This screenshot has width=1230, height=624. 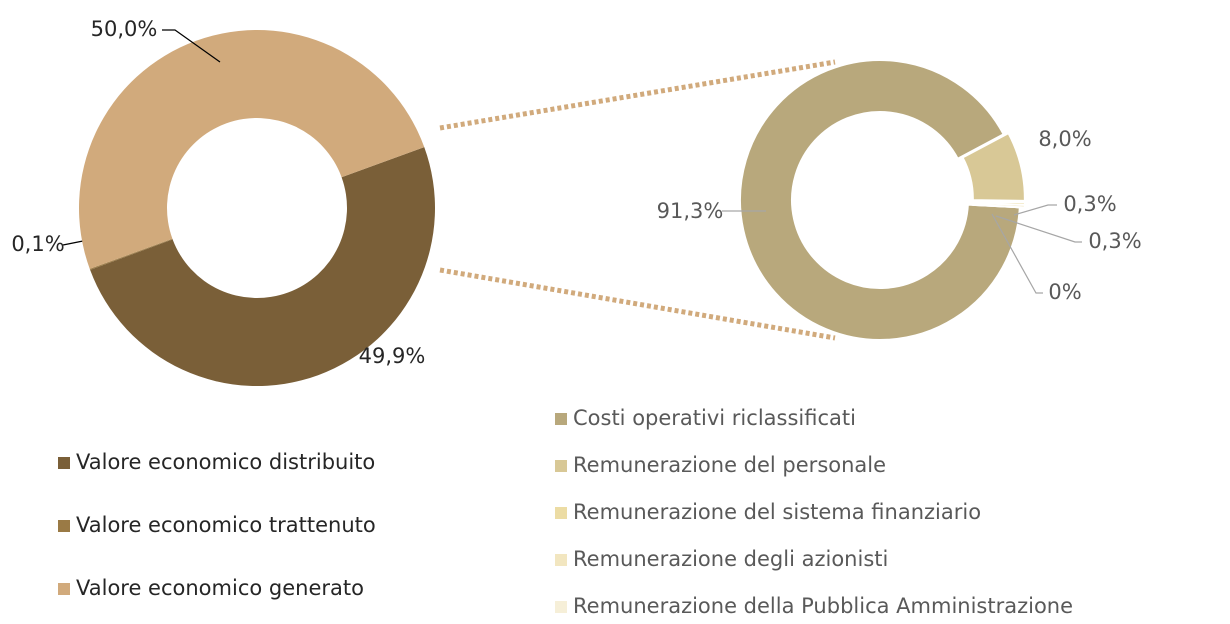 What do you see at coordinates (714, 418) in the screenshot?
I see `legend-label: Costi operativi riclassificati` at bounding box center [714, 418].